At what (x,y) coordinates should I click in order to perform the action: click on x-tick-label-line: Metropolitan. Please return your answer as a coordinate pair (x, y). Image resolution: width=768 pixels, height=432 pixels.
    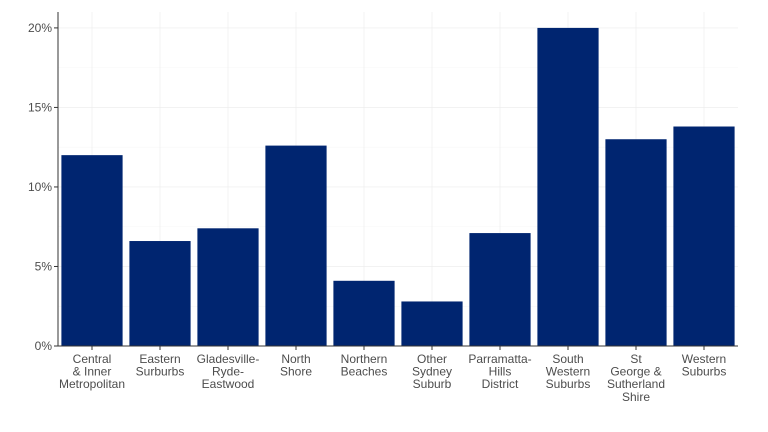
    Looking at the image, I should click on (92, 384).